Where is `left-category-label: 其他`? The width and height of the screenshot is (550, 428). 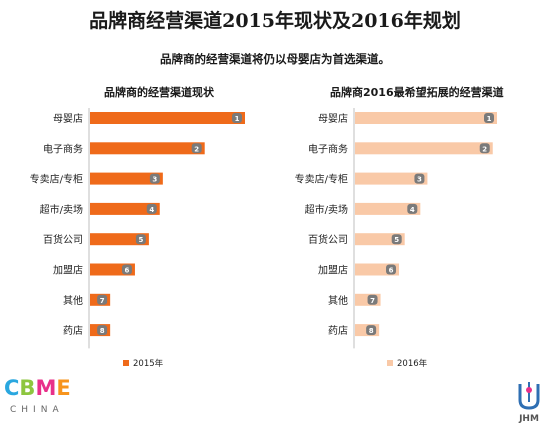
left-category-label: 其他 is located at coordinates (73, 300).